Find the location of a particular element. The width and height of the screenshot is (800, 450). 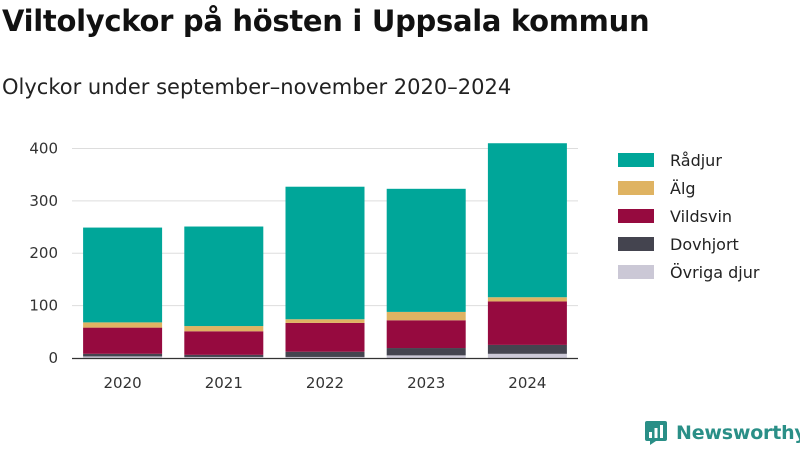

legend-item-alg: Älg is located at coordinates (688, 188).